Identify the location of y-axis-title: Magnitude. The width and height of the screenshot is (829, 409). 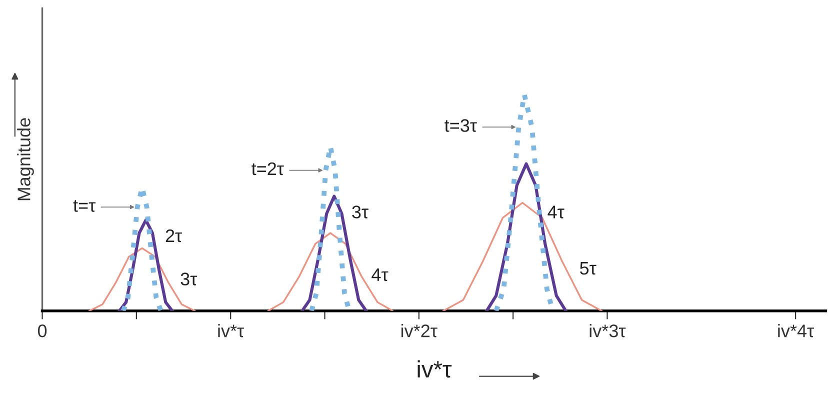
(25, 159).